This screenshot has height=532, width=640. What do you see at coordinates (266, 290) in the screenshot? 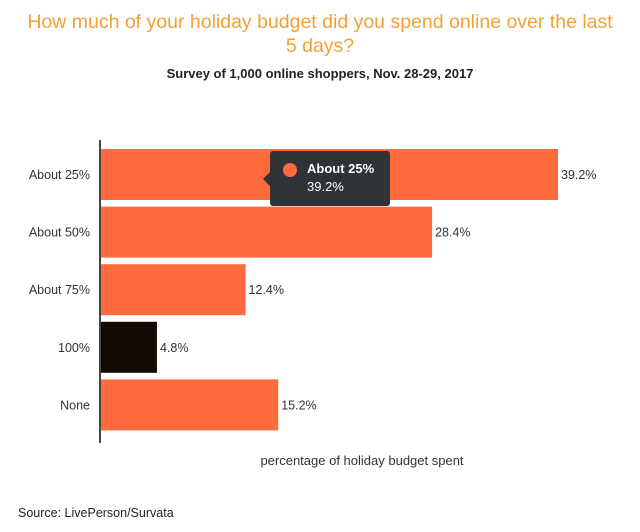
I see `data-label: 12.4%` at bounding box center [266, 290].